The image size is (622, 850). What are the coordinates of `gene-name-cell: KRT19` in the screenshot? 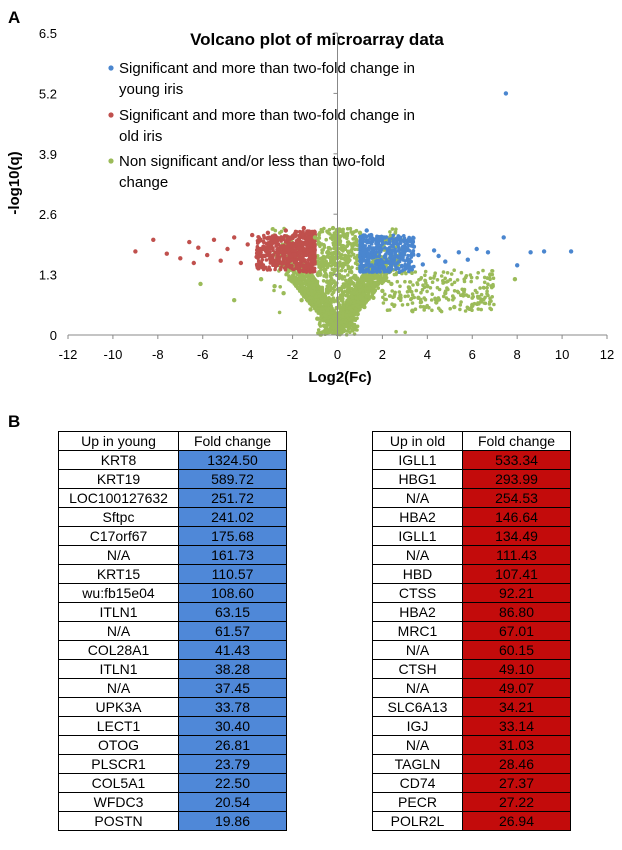 It's located at (118, 479).